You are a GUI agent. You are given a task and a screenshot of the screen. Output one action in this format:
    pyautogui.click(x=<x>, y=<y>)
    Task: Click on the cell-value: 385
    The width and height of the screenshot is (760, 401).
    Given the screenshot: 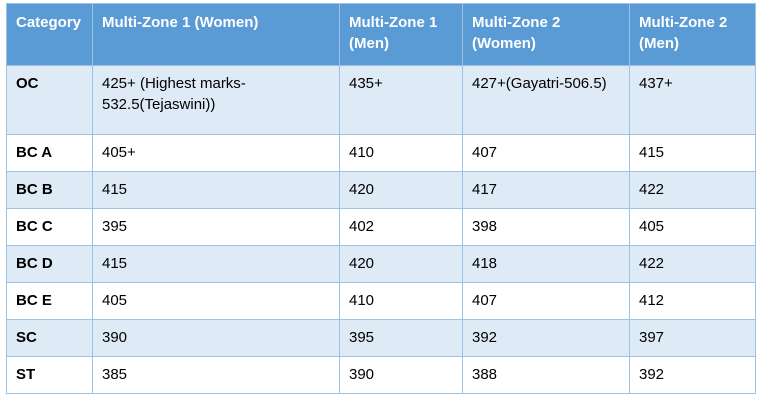 What is the action you would take?
    pyautogui.click(x=216, y=375)
    